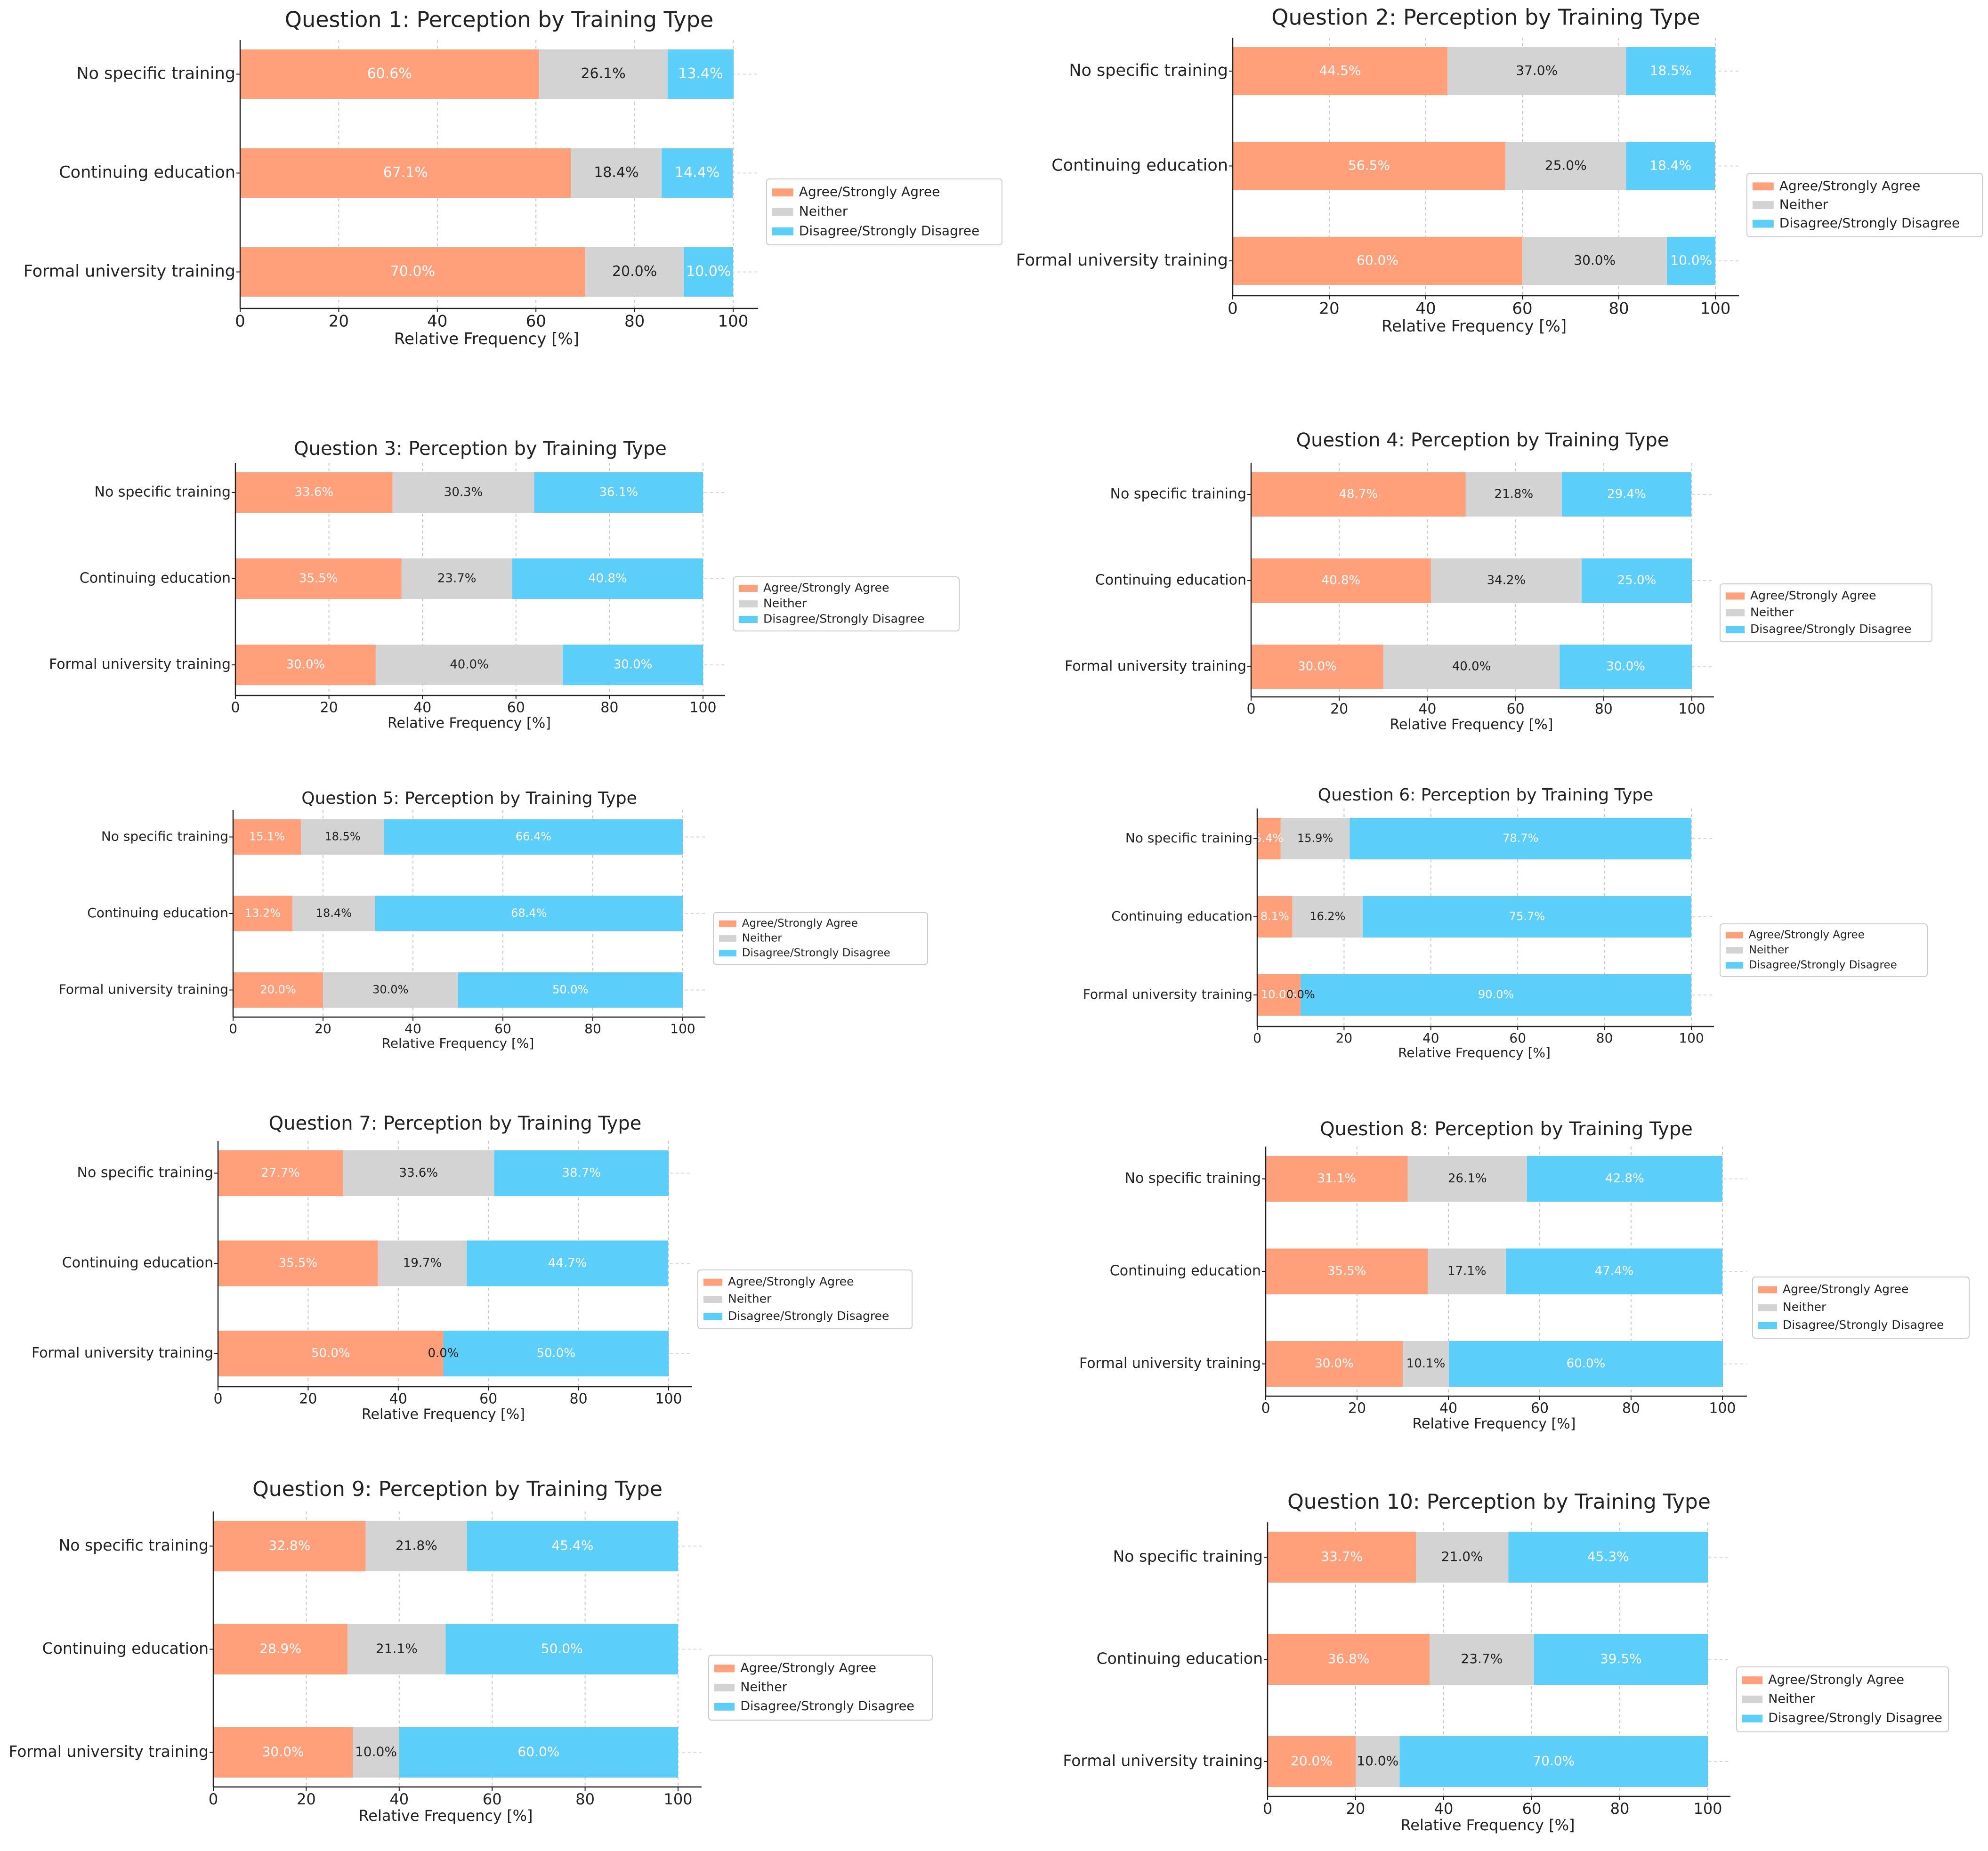 Image resolution: width=1988 pixels, height=1851 pixels. What do you see at coordinates (1608, 1556) in the screenshot?
I see `data-label: 45.3%` at bounding box center [1608, 1556].